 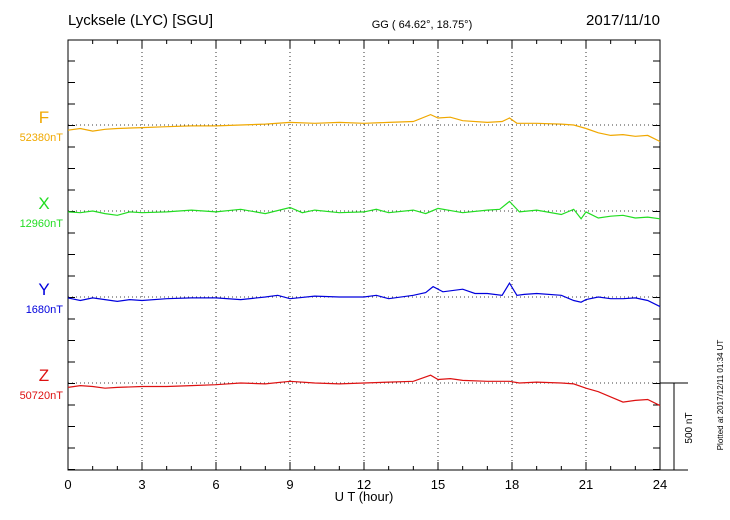 I want to click on series-baseline-y: 1680nT, so click(x=45, y=310).